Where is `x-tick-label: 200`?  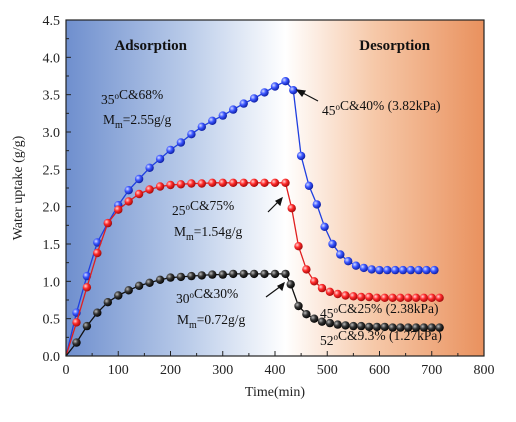
x-tick-label: 200 is located at coordinates (170, 370).